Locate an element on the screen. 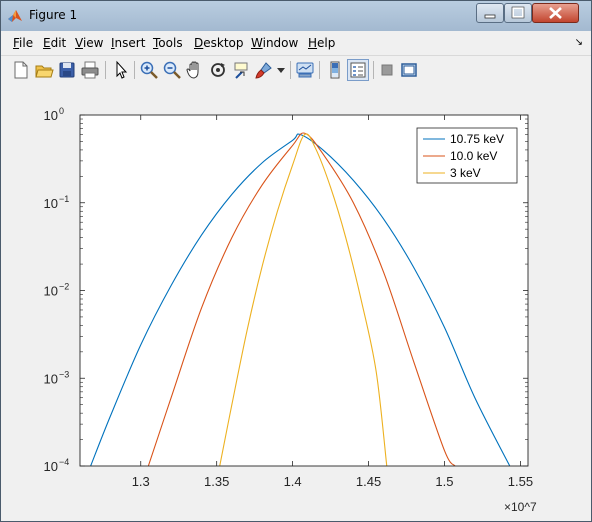  menu-desktop: Desktop is located at coordinates (219, 43).